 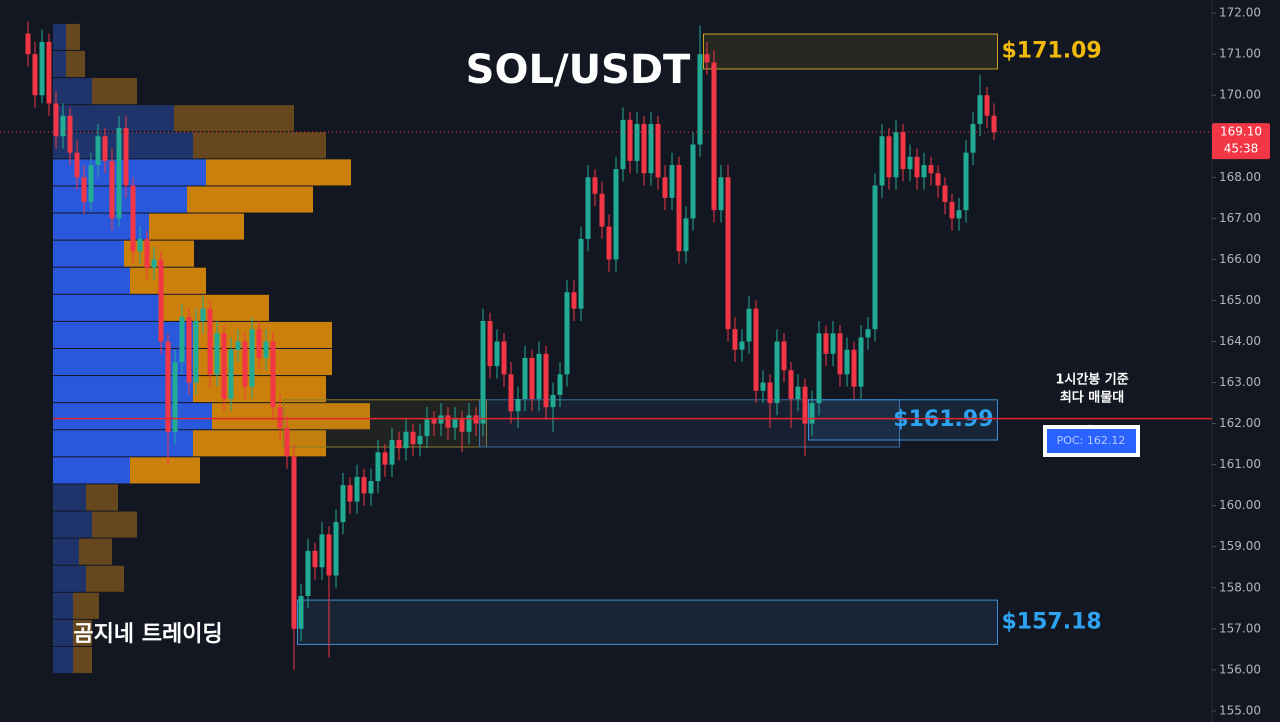 I want to click on last-price-label: 169.10, so click(x=1241, y=132).